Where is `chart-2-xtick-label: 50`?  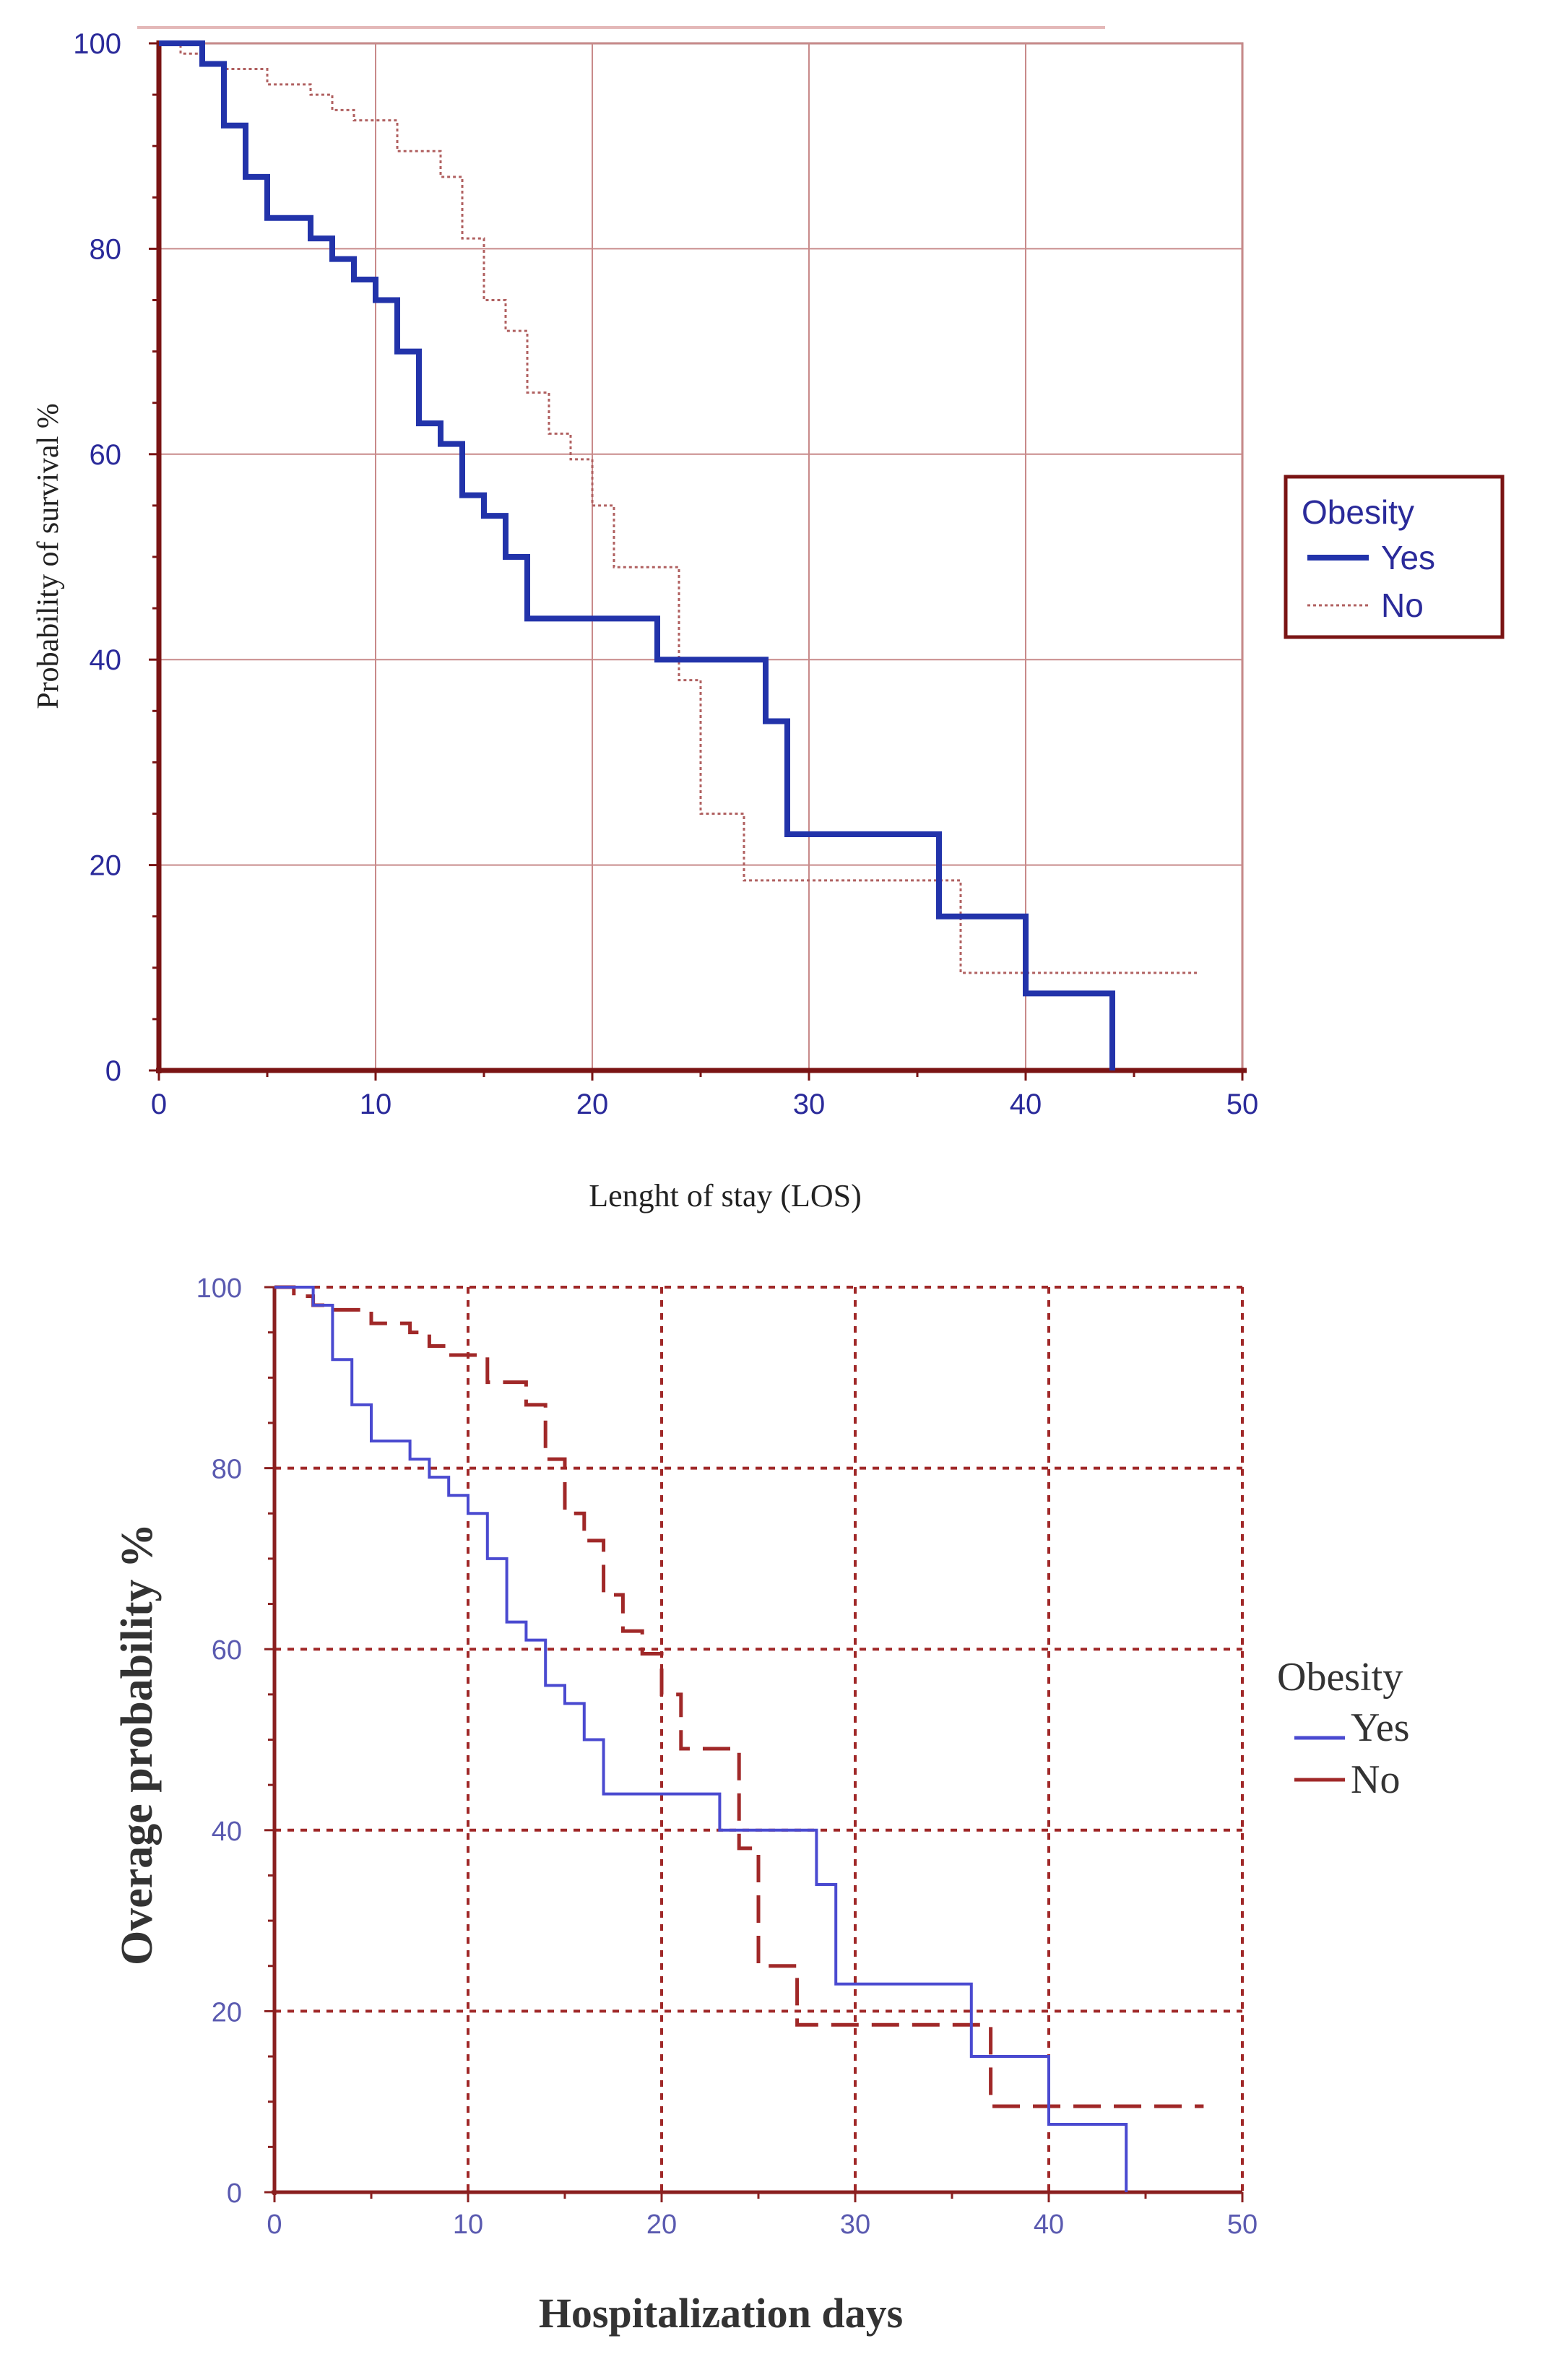
chart-2-xtick-label: 50 is located at coordinates (1242, 2225).